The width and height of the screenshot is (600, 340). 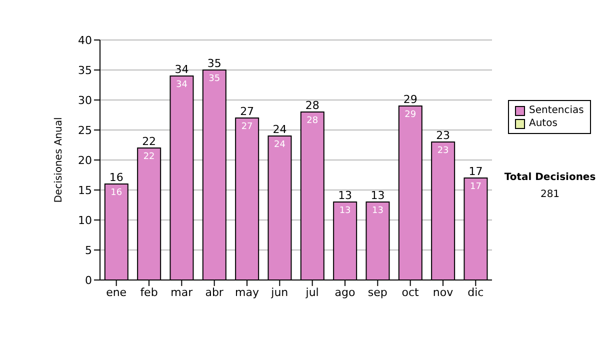 What do you see at coordinates (149, 157) in the screenshot?
I see `data-label: 22` at bounding box center [149, 157].